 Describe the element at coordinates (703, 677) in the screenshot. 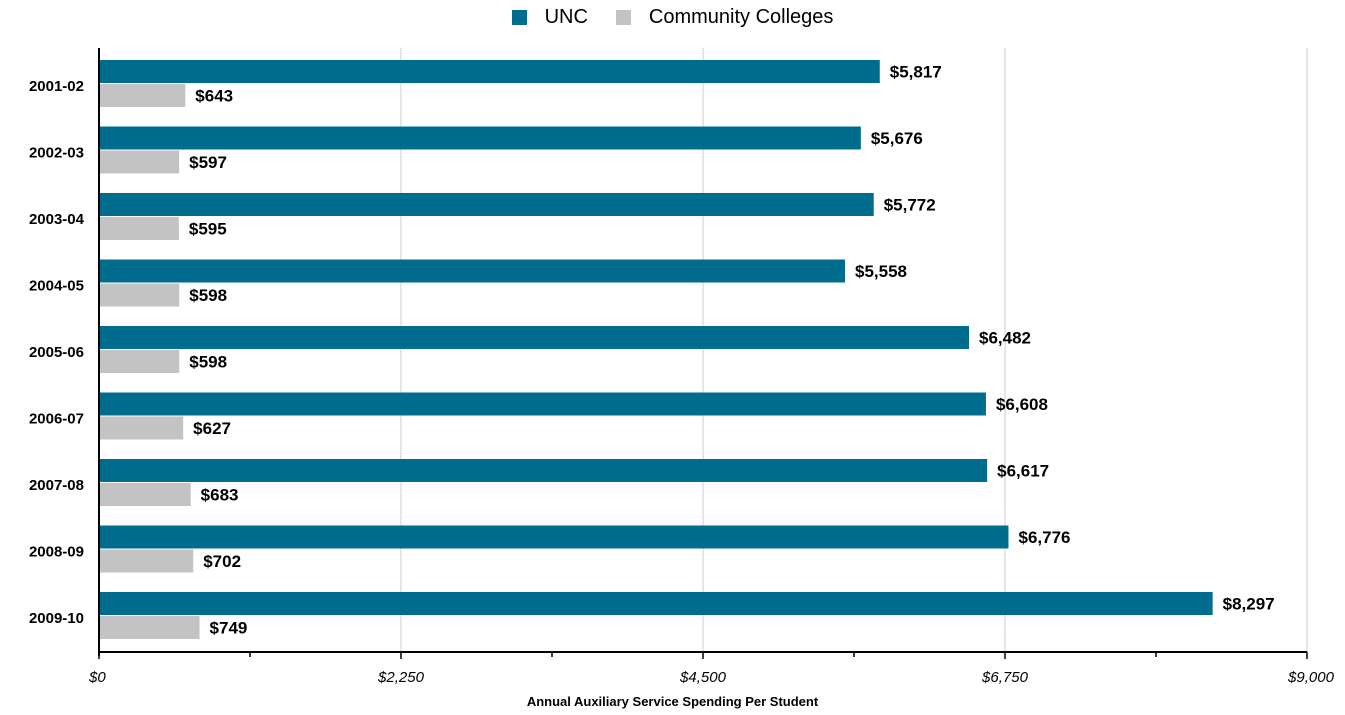

I see `x-tick-label: $4,500` at that location.